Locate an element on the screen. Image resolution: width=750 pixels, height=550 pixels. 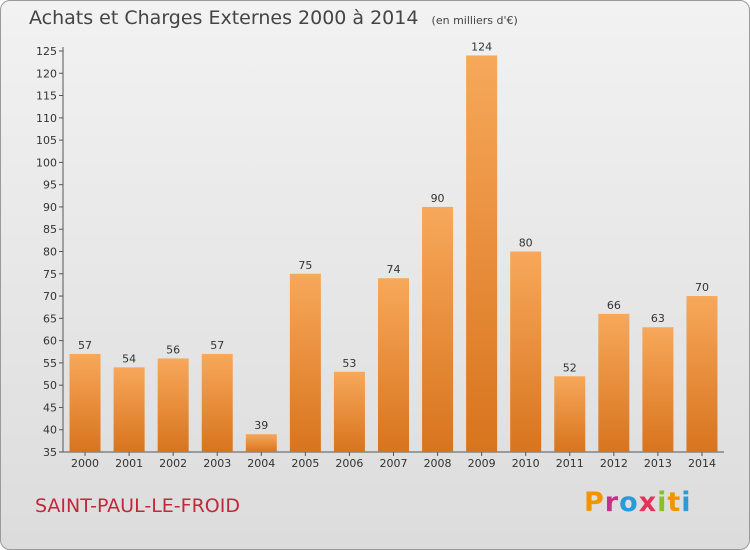
y-tick-label: 45 is located at coordinates (50, 407).